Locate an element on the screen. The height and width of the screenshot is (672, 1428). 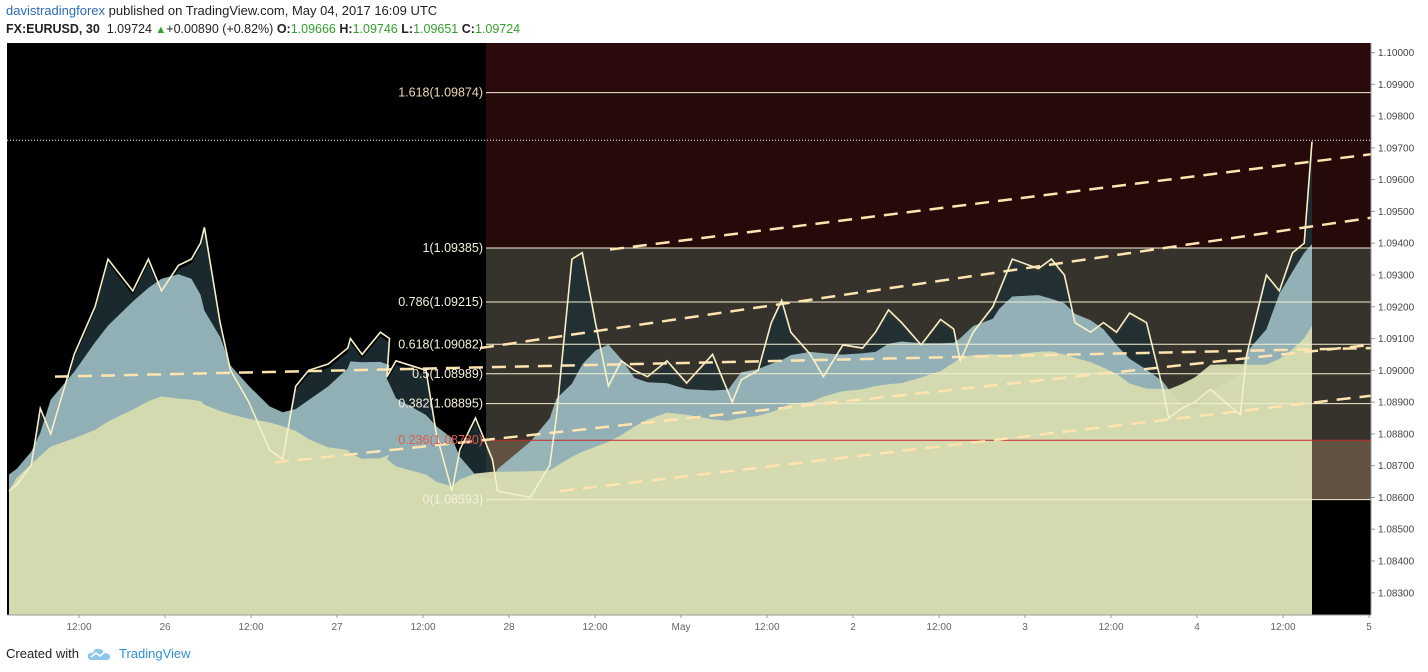
time-tick-label: 28 is located at coordinates (509, 627).